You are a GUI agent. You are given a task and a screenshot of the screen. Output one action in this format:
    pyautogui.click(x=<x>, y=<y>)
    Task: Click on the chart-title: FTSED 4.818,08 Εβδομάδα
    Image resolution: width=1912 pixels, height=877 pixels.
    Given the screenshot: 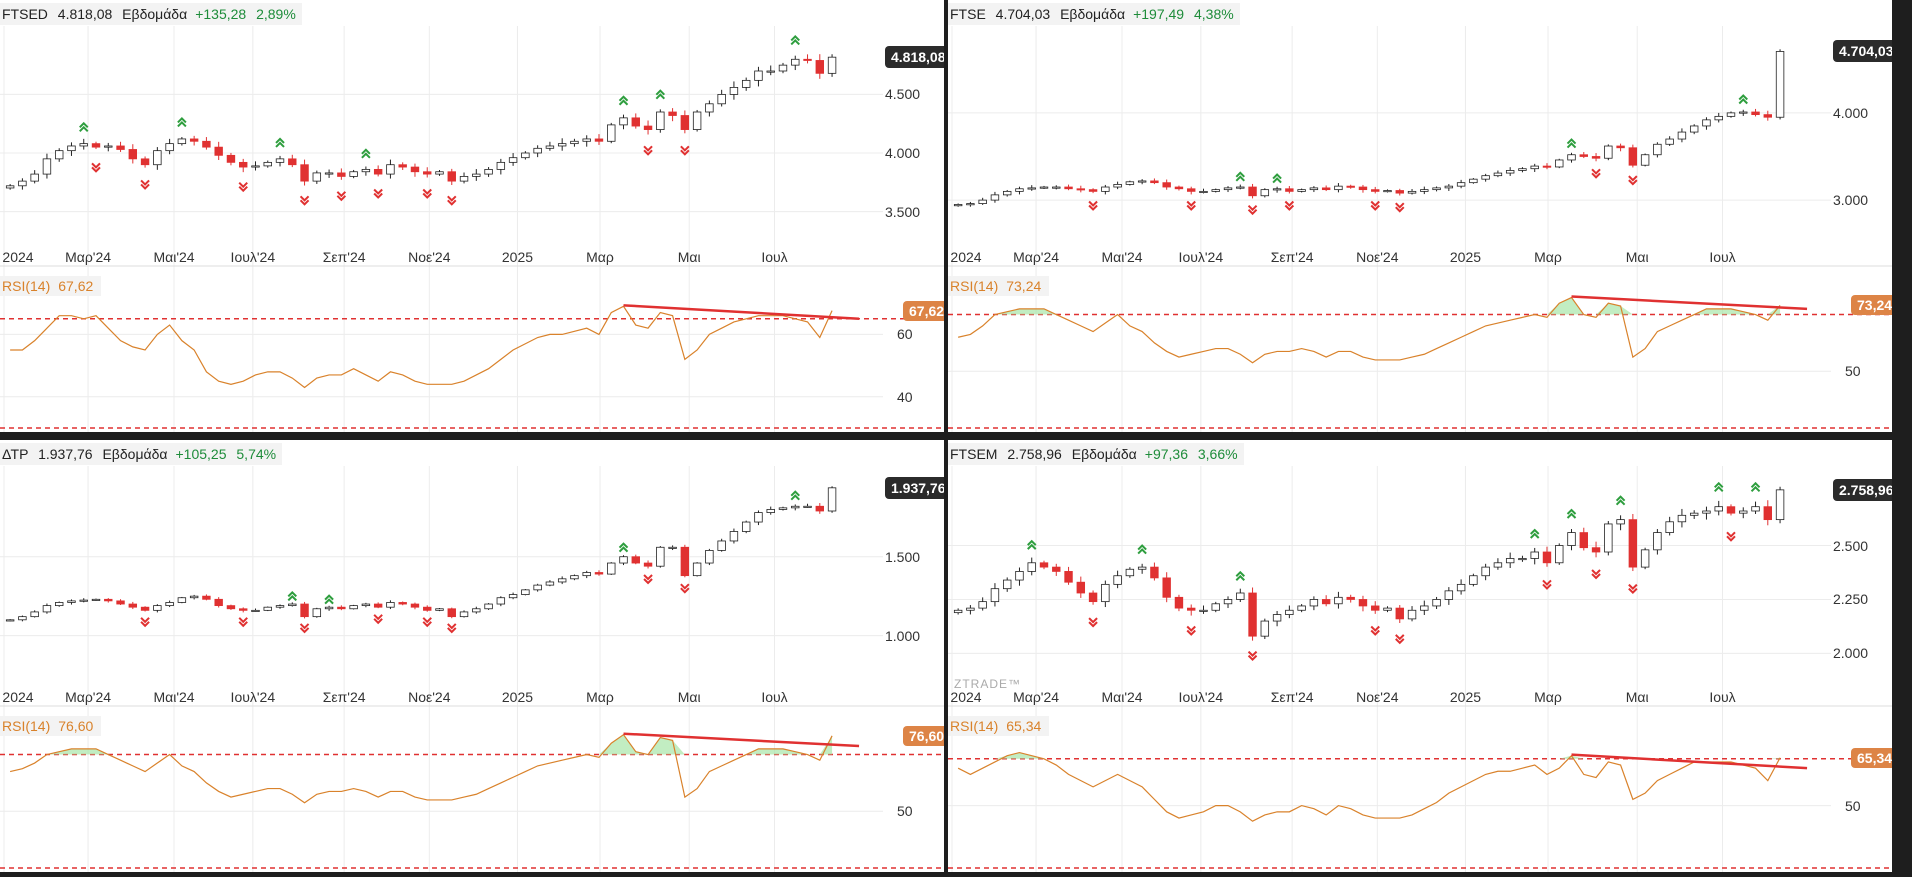 What is the action you would take?
    pyautogui.click(x=94, y=14)
    